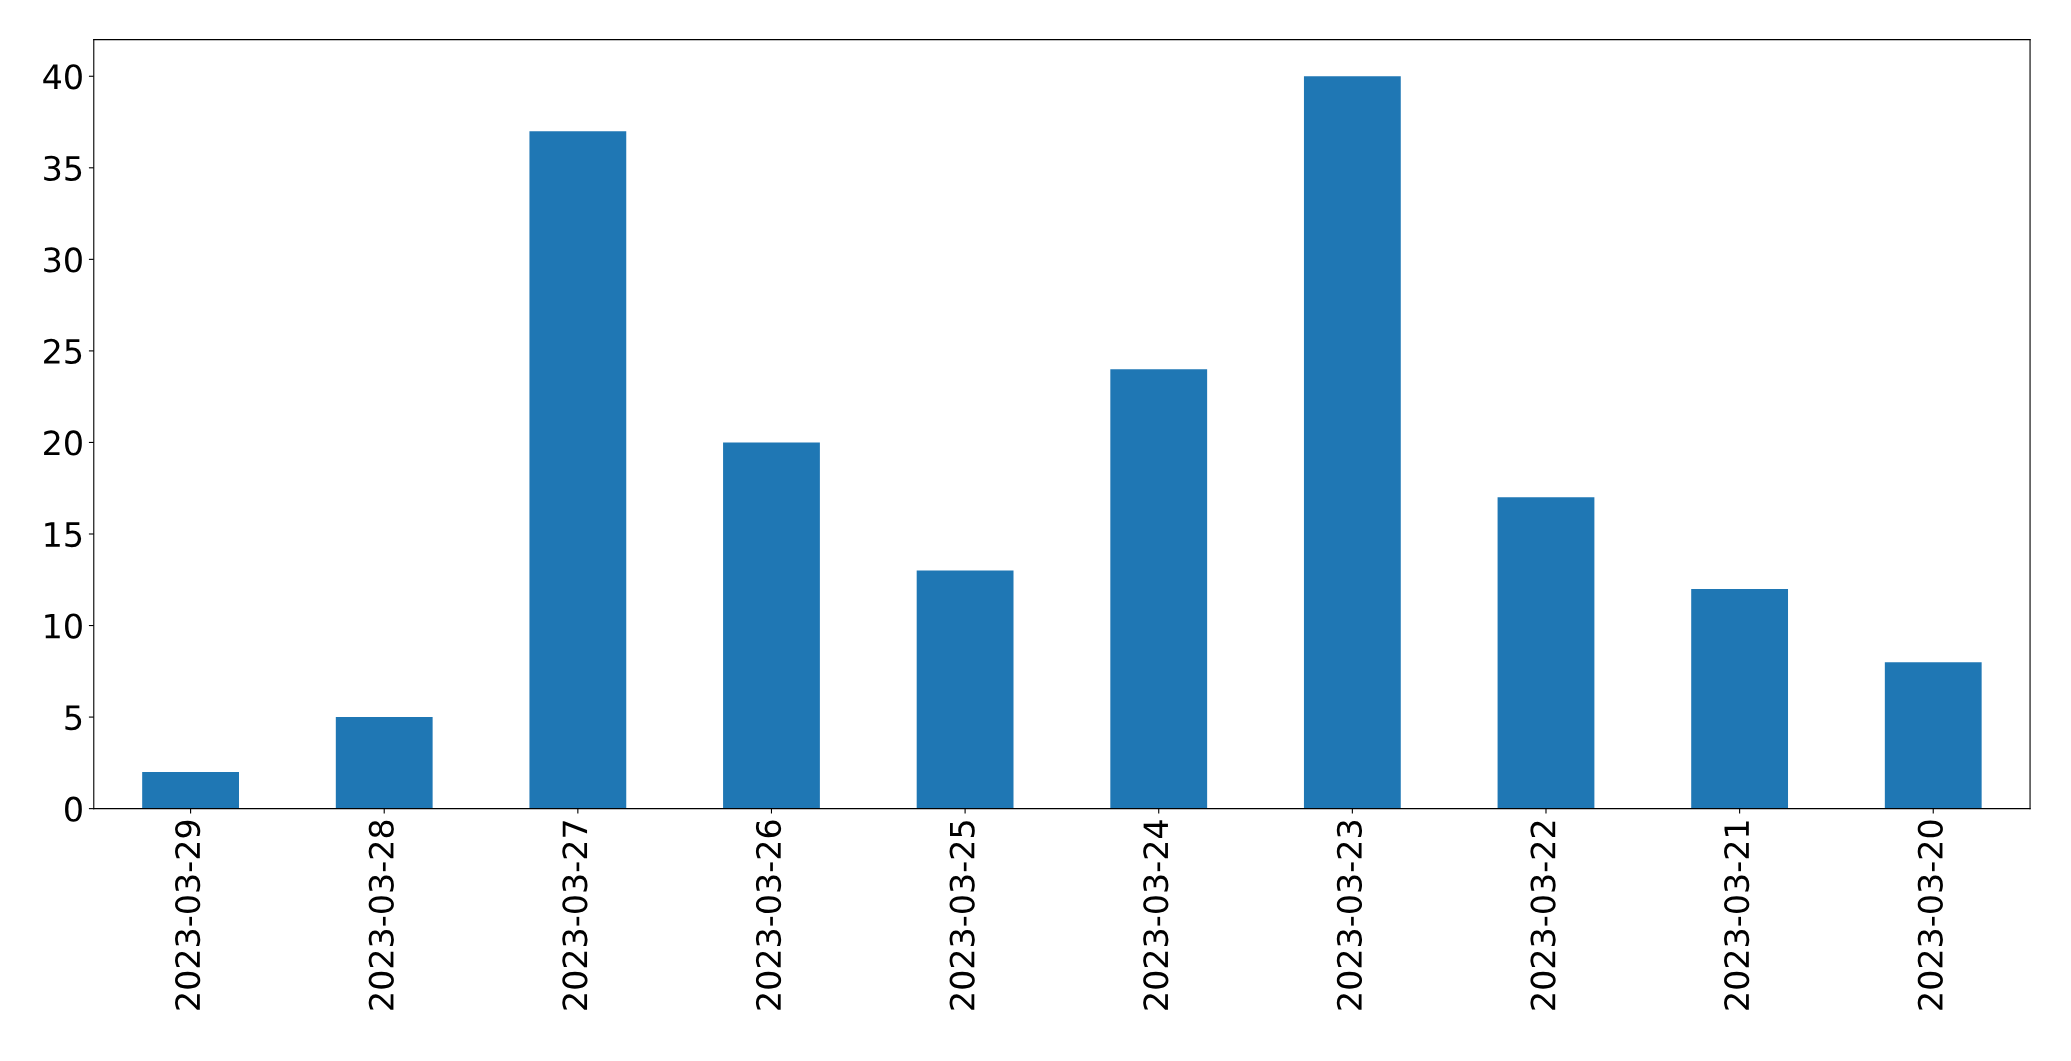 This screenshot has width=2071, height=1061. Describe the element at coordinates (768, 915) in the screenshot. I see `x-tick-label: 2023-03-26` at that location.